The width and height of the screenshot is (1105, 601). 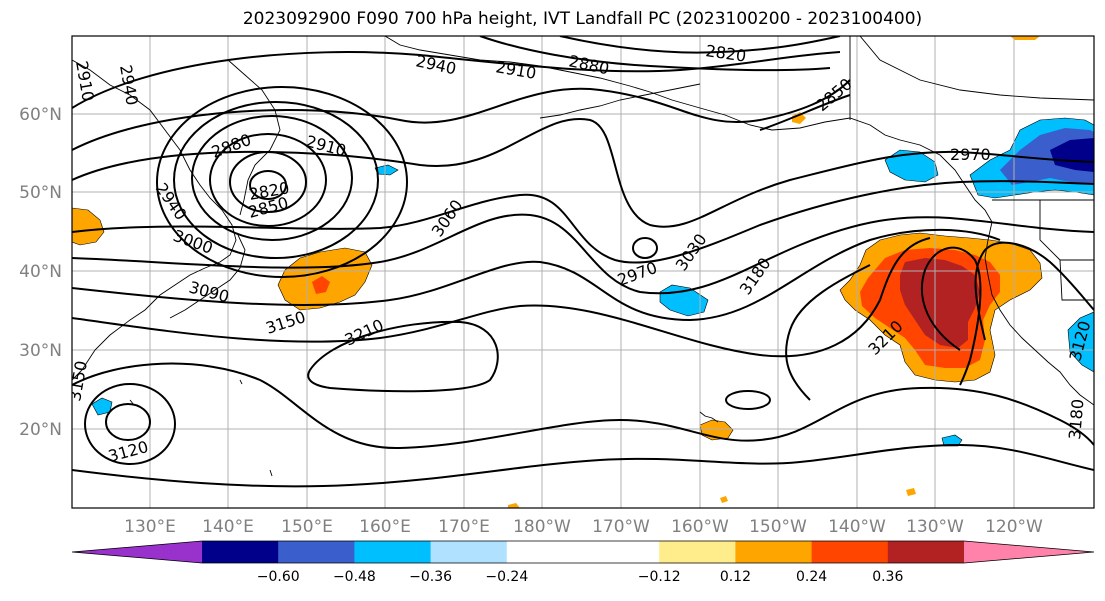 What do you see at coordinates (659, 577) in the screenshot?
I see `colorbar-tick-label: −0.12` at bounding box center [659, 577].